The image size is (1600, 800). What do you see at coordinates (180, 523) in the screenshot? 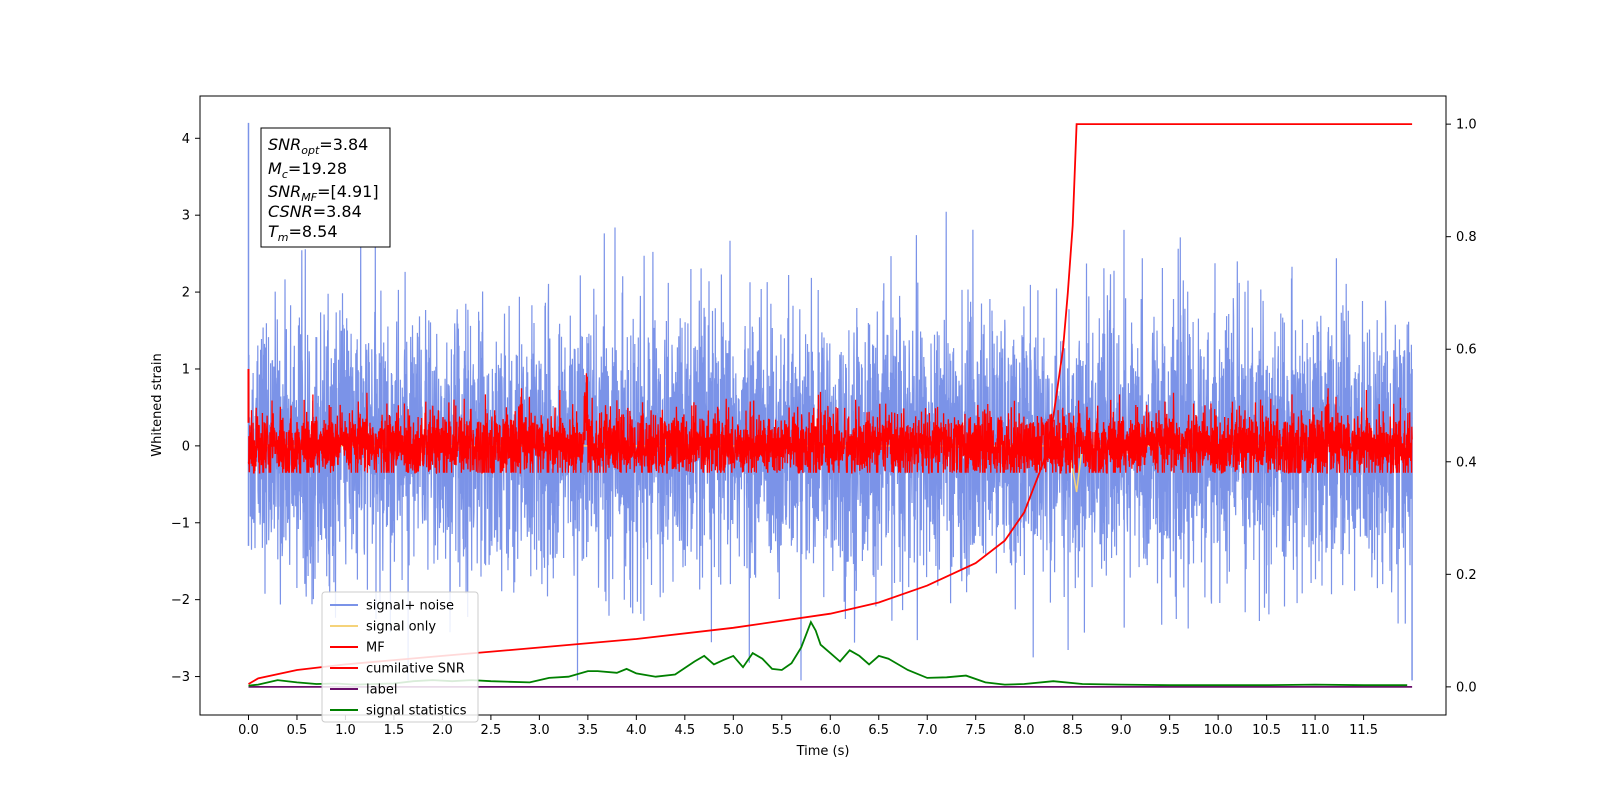
I see `y-tick-label: −1` at bounding box center [180, 523].